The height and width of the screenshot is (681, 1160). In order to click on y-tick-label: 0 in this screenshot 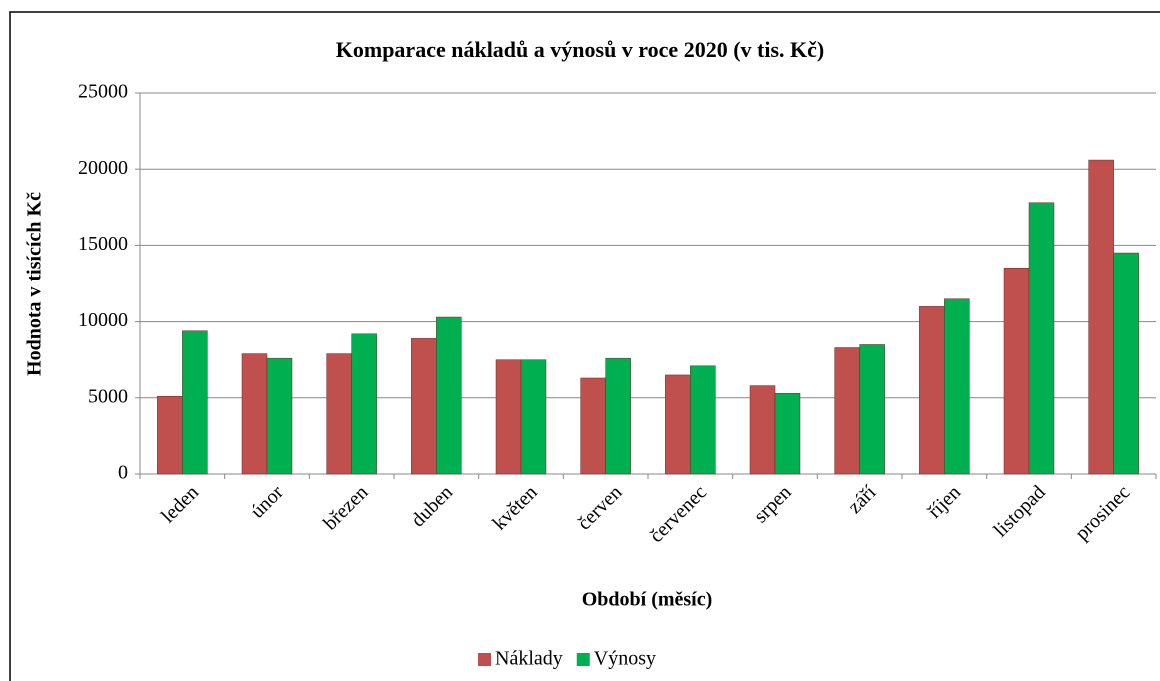, I will do `click(123, 473)`.